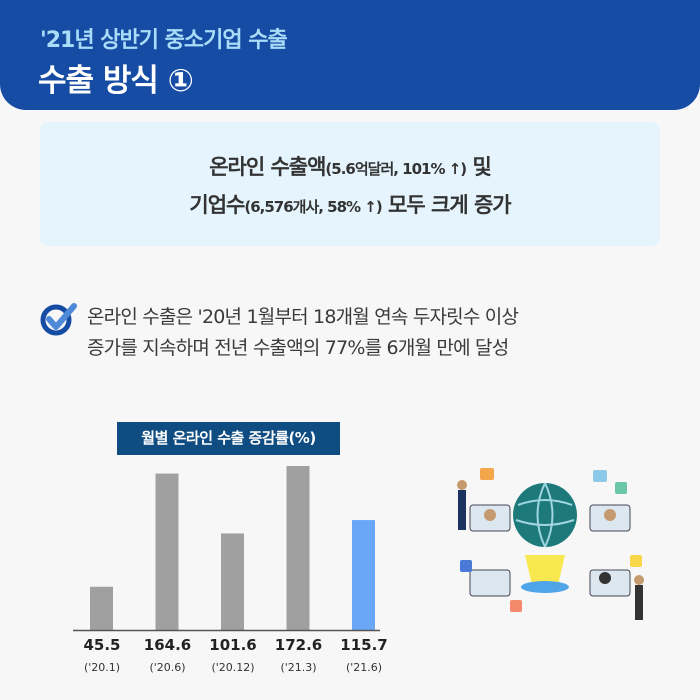 The image size is (700, 700). What do you see at coordinates (303, 317) in the screenshot?
I see `key-point-line-1: 온라인 수출은 '20년 1월부터 18개월 연속 두자릿수 이상` at bounding box center [303, 317].